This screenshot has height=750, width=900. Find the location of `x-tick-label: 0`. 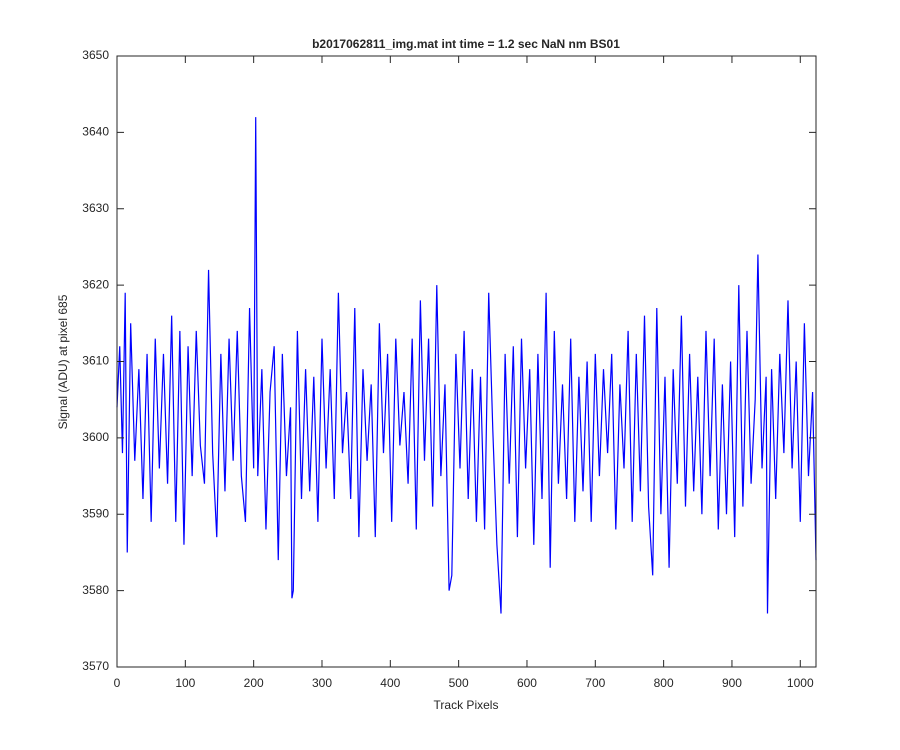

x-tick-label: 0 is located at coordinates (117, 683).